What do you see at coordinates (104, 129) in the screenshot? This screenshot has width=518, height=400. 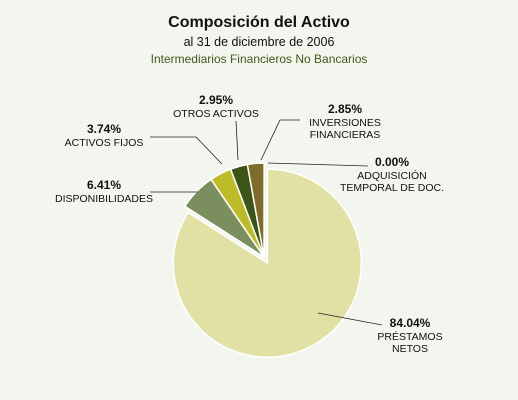 I see `slice-percent-activos-fijos: 3.74%` at bounding box center [104, 129].